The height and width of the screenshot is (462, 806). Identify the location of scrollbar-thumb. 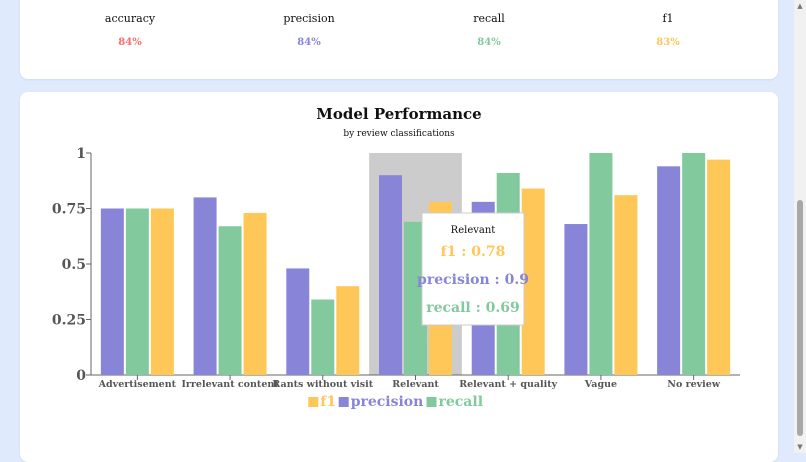
(800, 318).